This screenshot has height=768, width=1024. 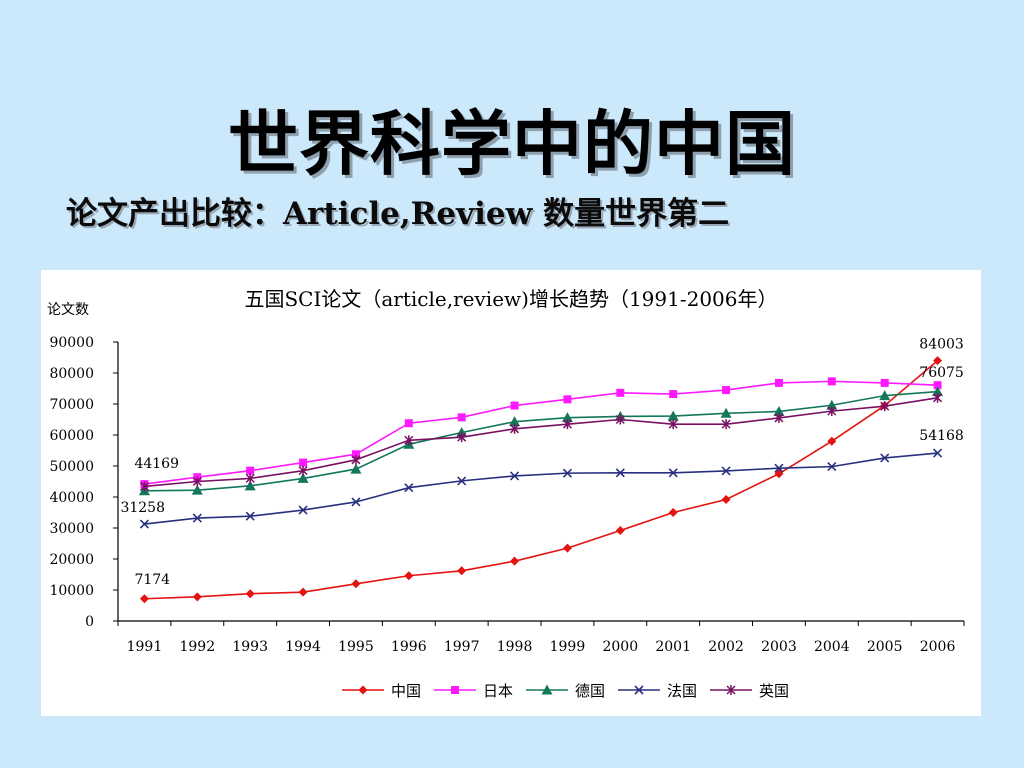 What do you see at coordinates (197, 647) in the screenshot?
I see `x-tick-label: 1992` at bounding box center [197, 647].